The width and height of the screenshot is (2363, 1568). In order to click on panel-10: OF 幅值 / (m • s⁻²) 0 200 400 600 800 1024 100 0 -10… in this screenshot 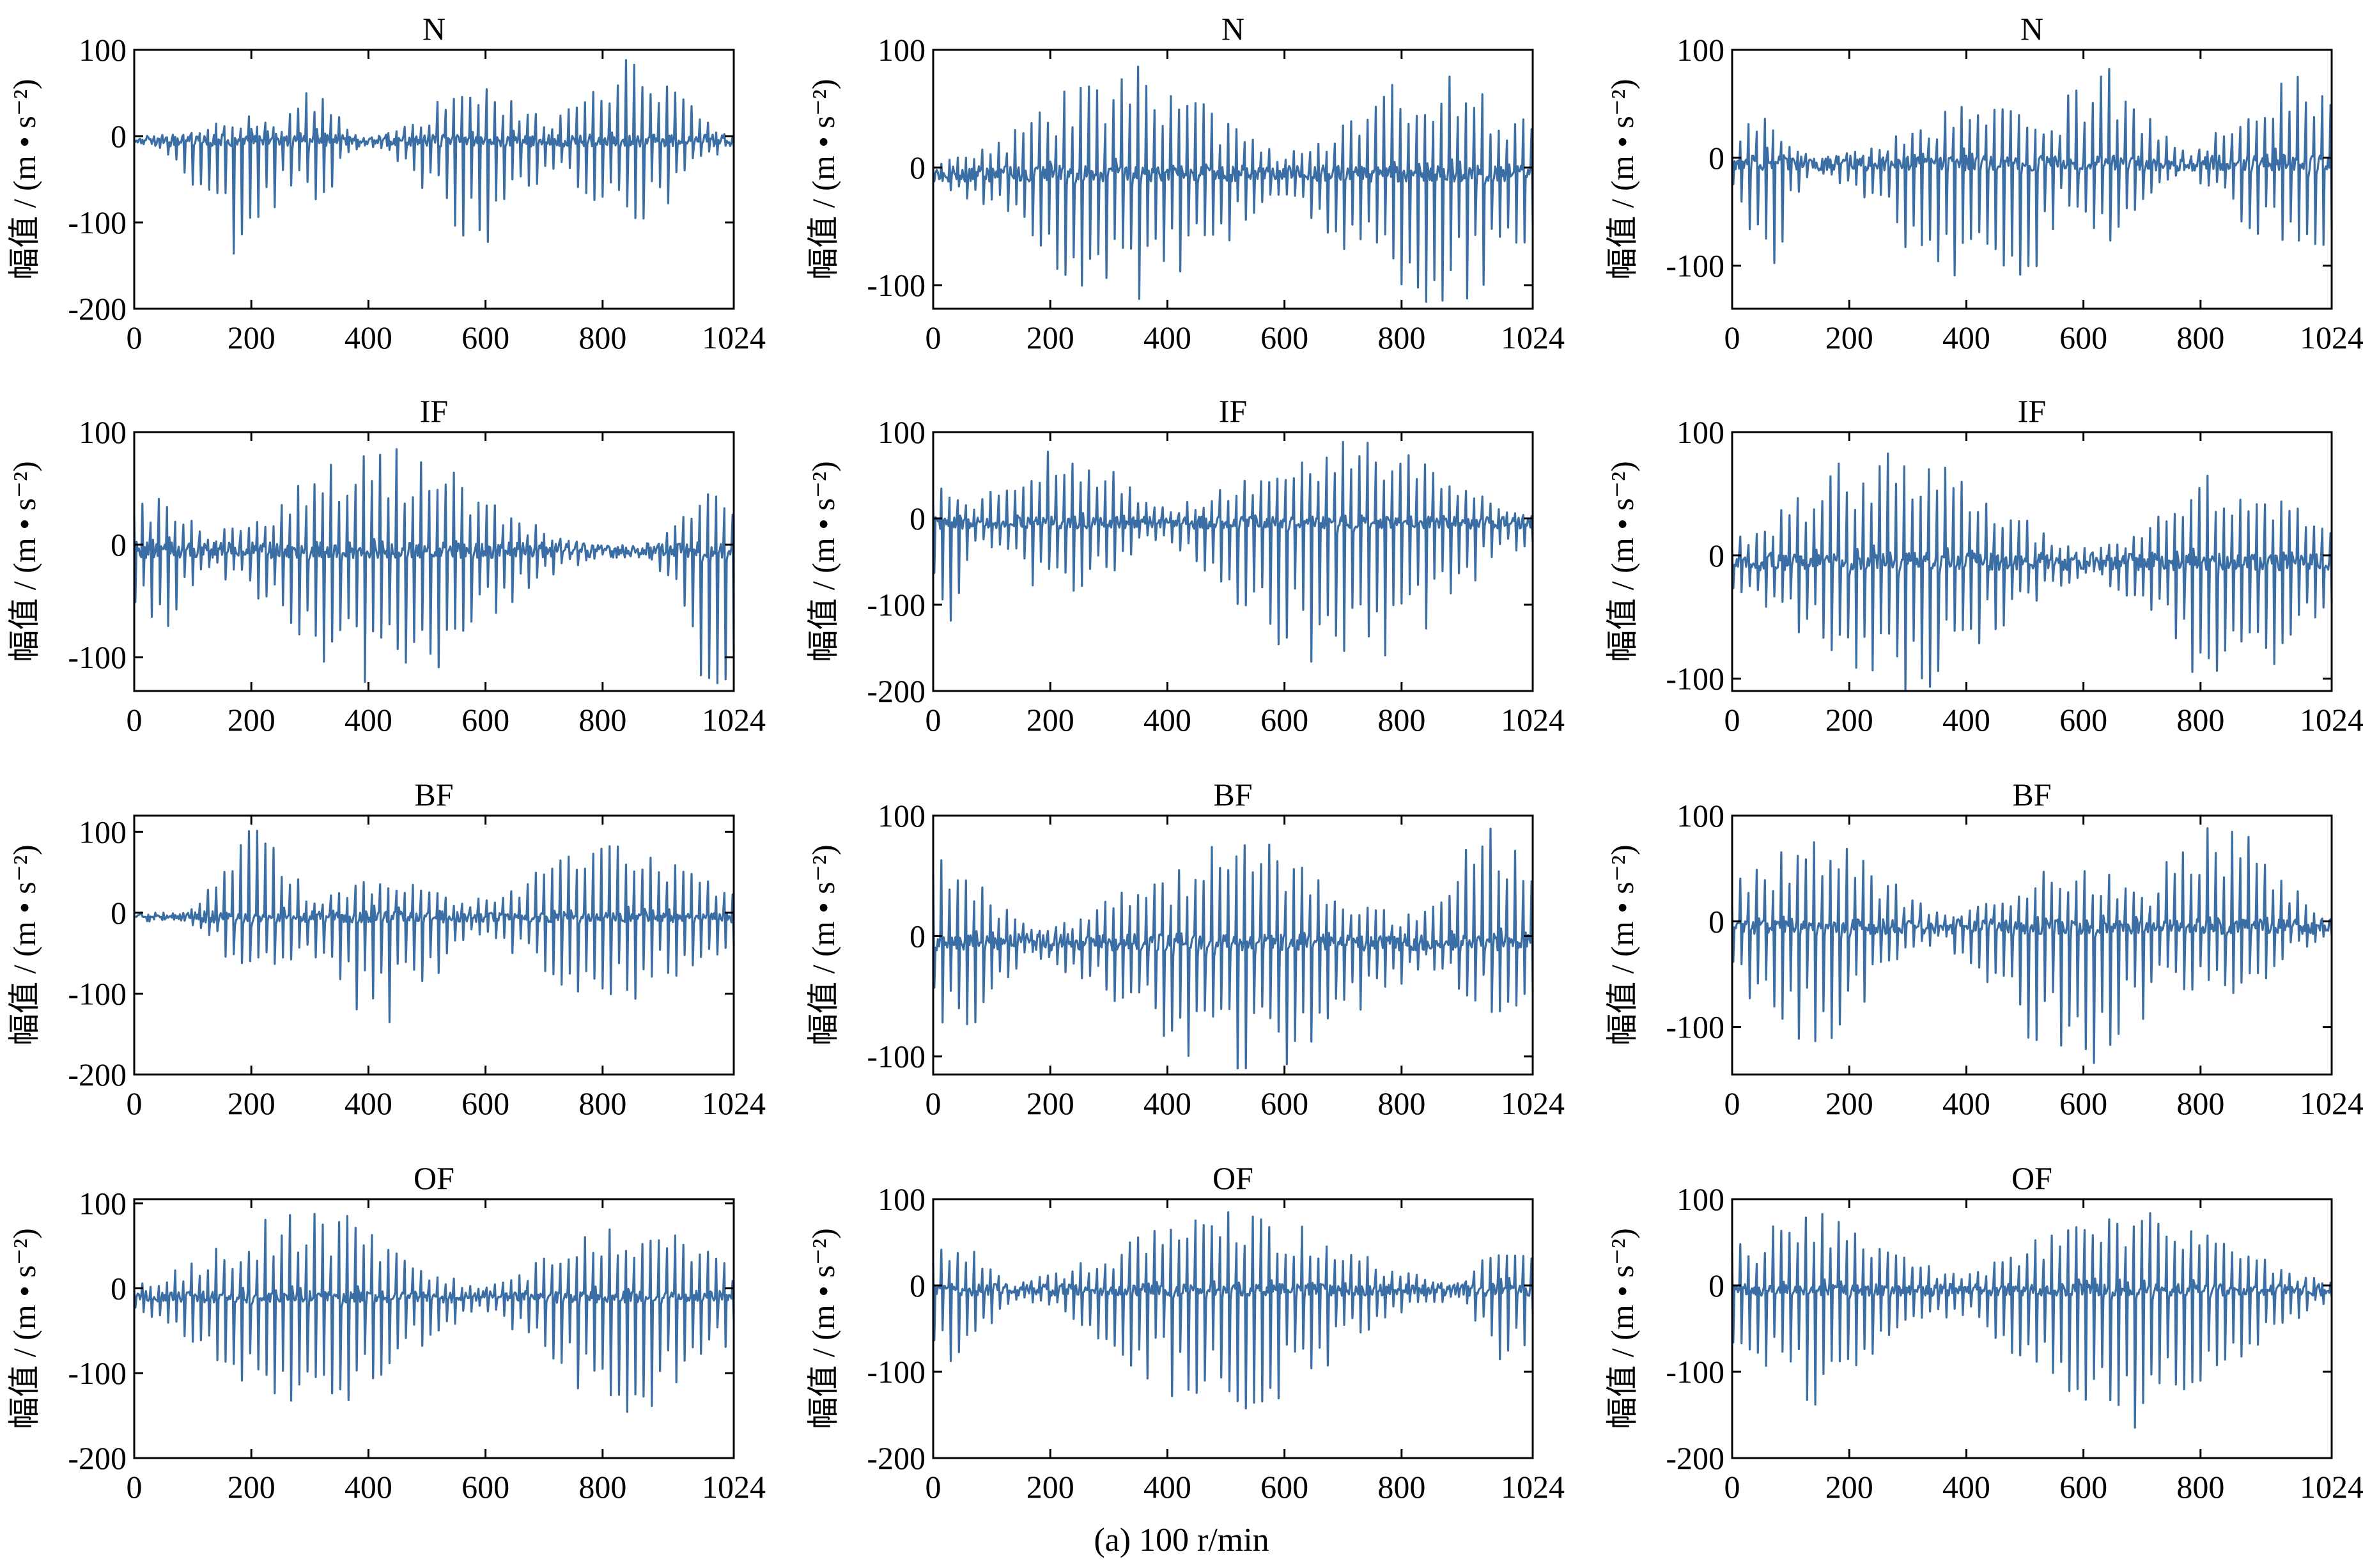, I will do `click(386, 1333)`.